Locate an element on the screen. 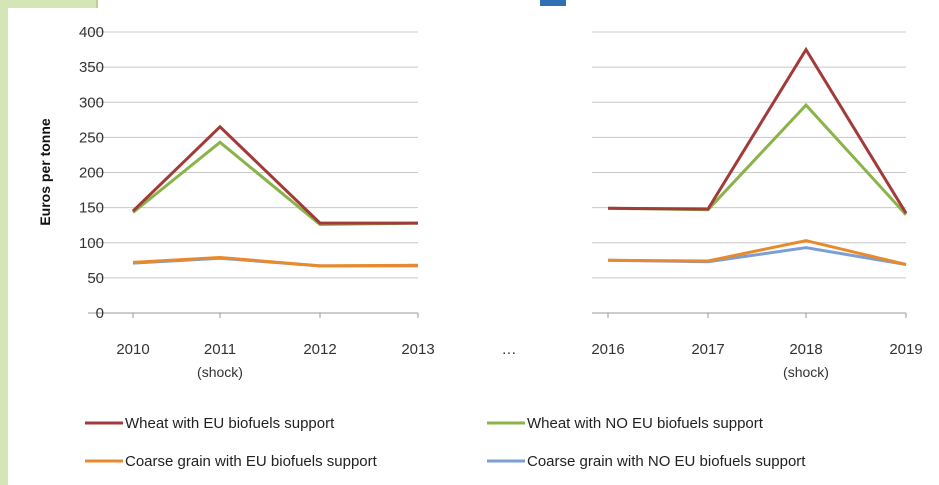 Image resolution: width=939 pixels, height=485 pixels. decorative-left-strip is located at coordinates (4, 242).